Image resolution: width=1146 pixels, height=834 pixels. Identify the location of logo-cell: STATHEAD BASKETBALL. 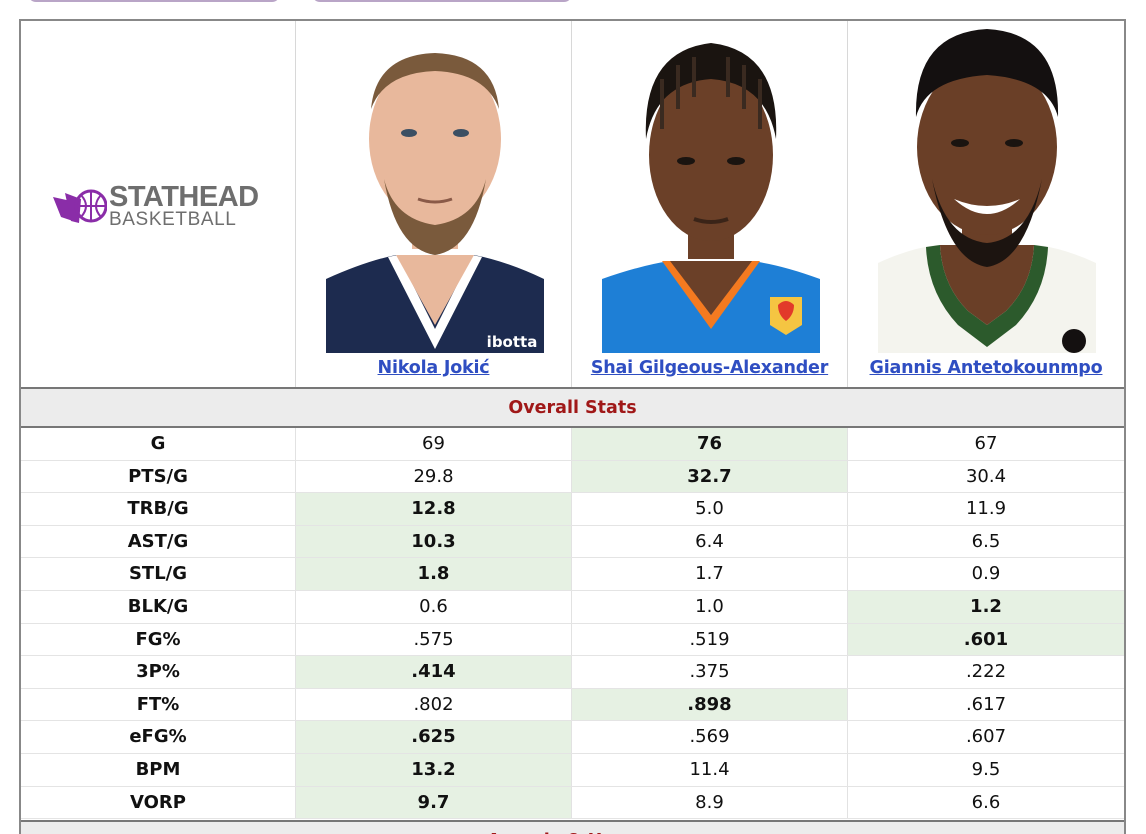
(158, 204).